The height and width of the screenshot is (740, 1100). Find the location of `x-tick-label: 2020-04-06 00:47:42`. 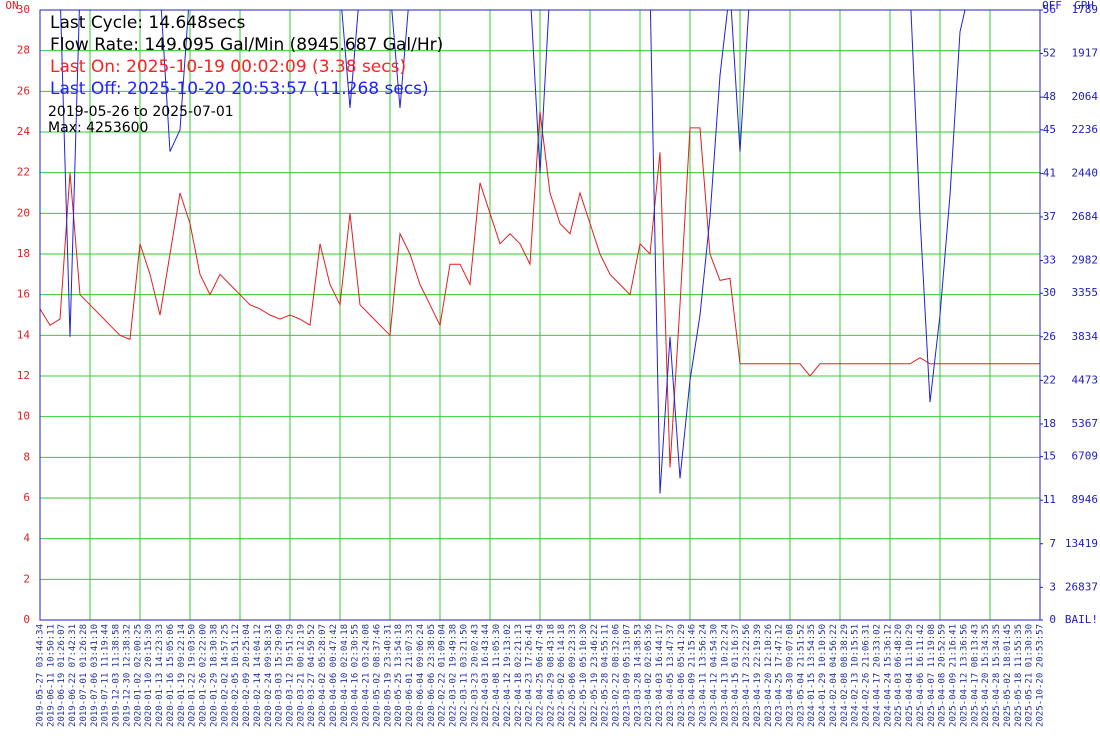

x-tick-label: 2020-04-06 00:47:42 is located at coordinates (334, 675).